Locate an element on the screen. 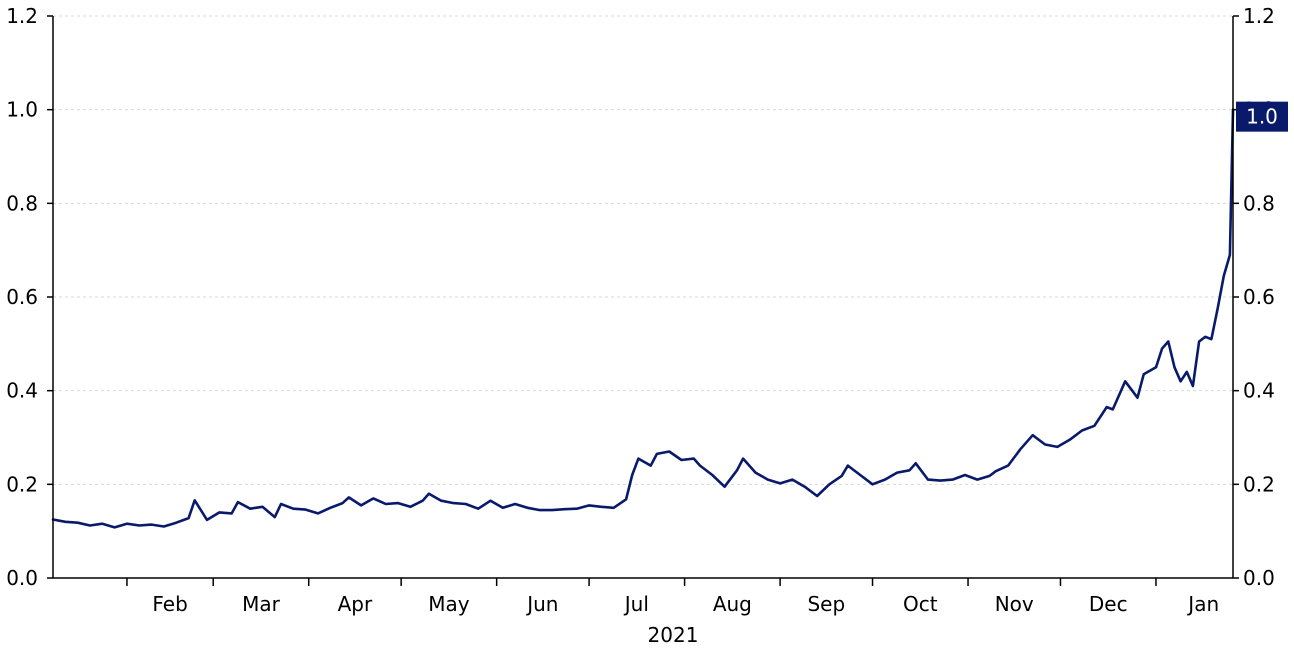  x-tick-label: Mar is located at coordinates (261, 604).